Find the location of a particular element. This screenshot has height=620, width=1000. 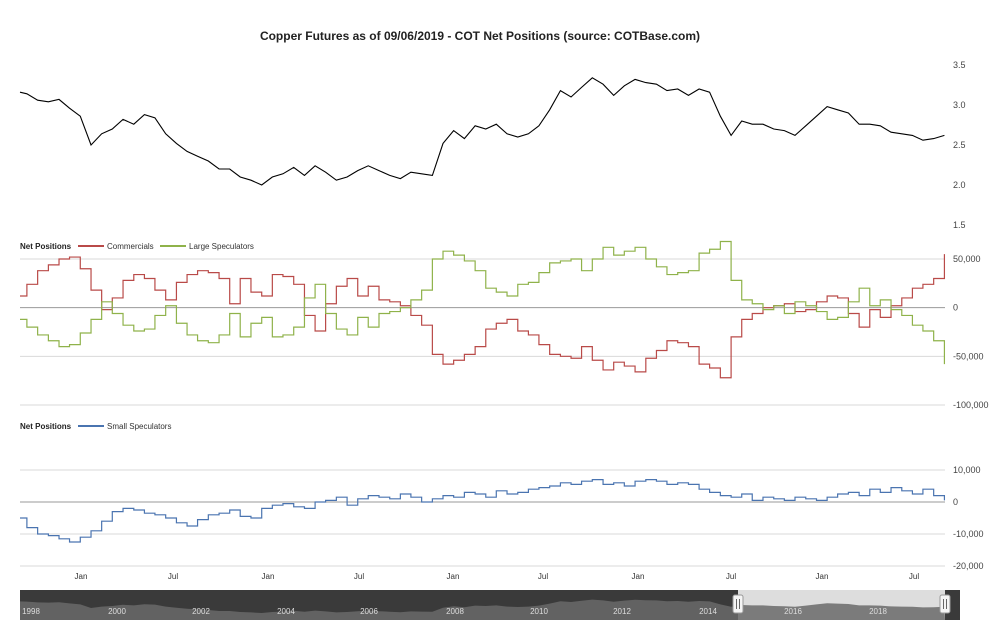

cot-panel-label: Net Positions is located at coordinates (46, 246).